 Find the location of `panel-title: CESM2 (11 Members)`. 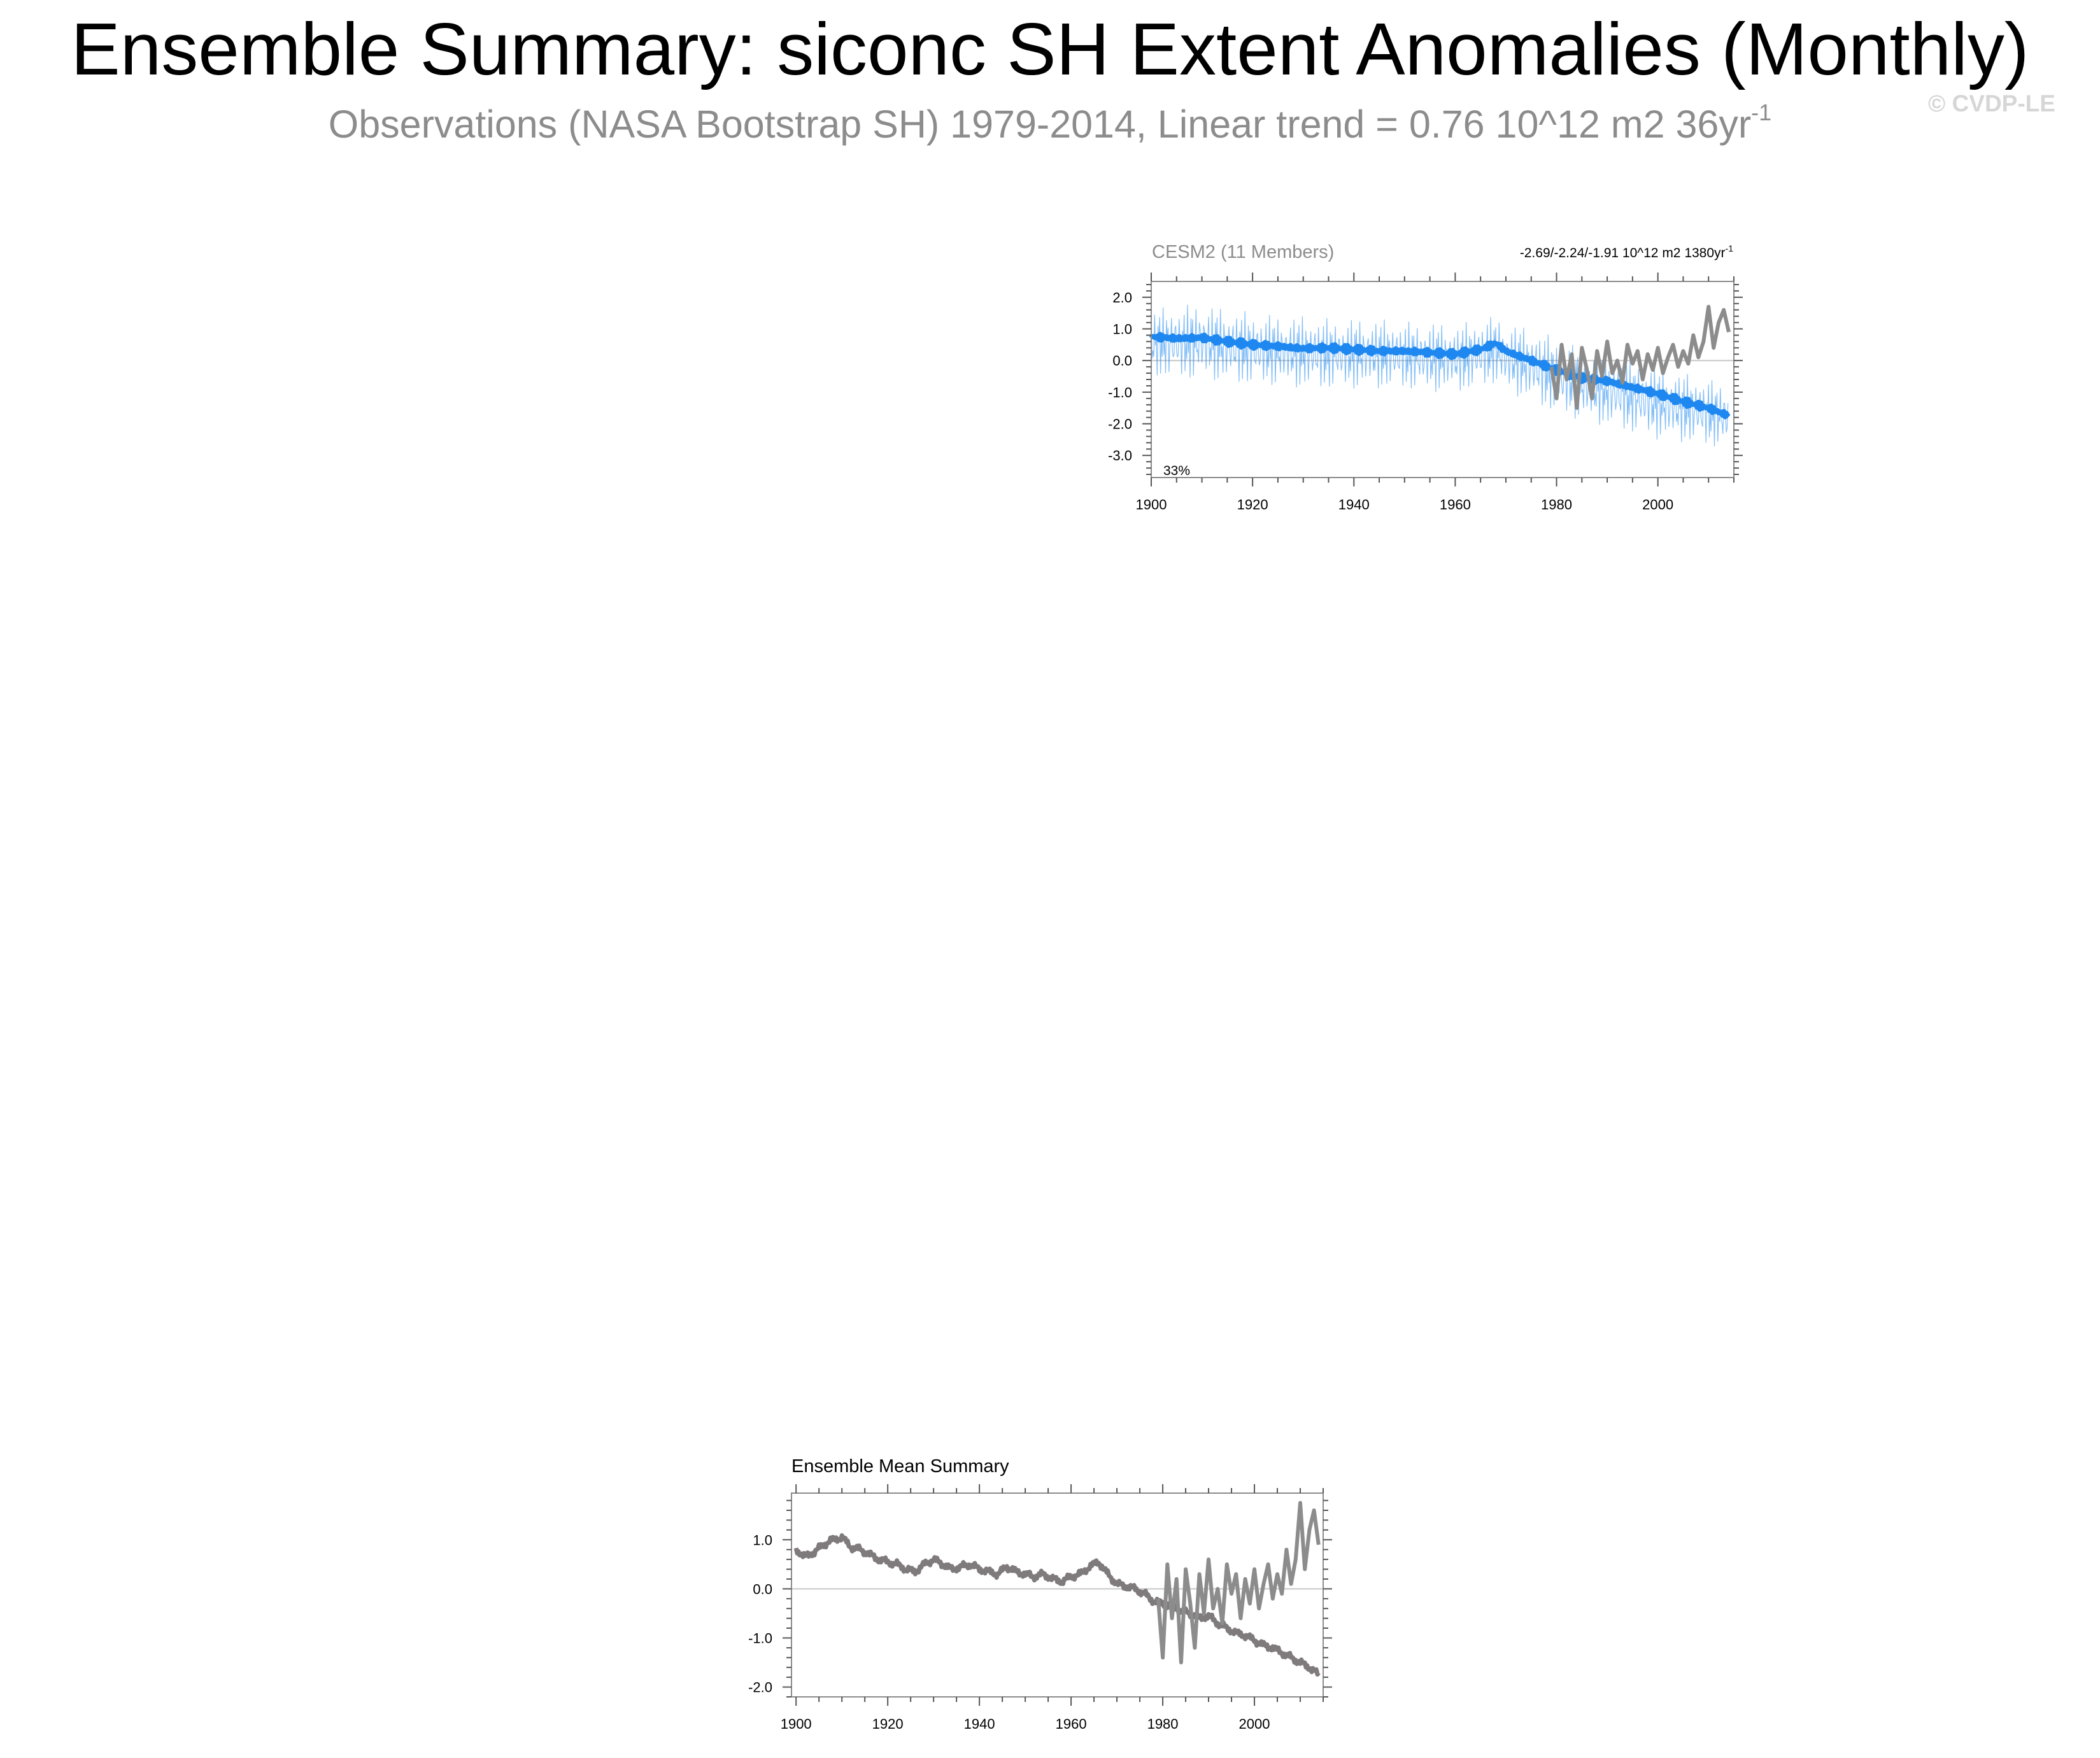

panel-title: CESM2 (11 Members) is located at coordinates (1243, 252).